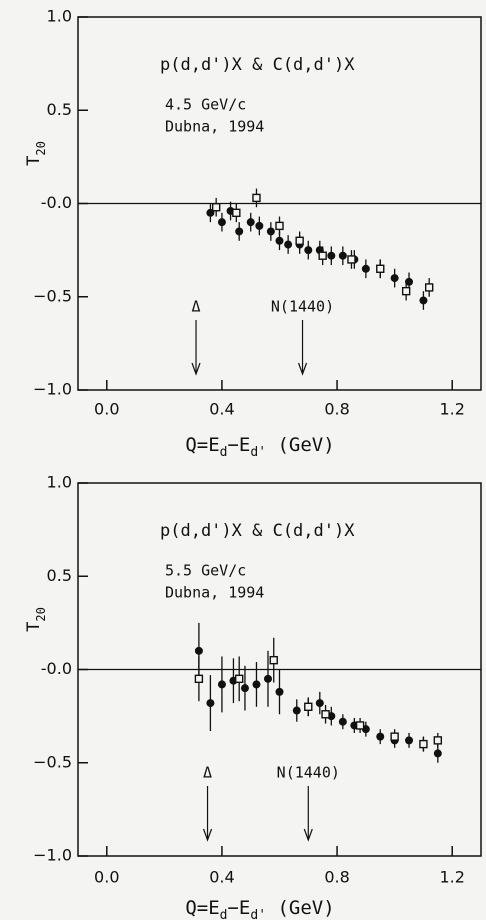 This screenshot has width=486, height=920. Describe the element at coordinates (205, 105) in the screenshot. I see `annotation: 4.5 GeV/c` at that location.